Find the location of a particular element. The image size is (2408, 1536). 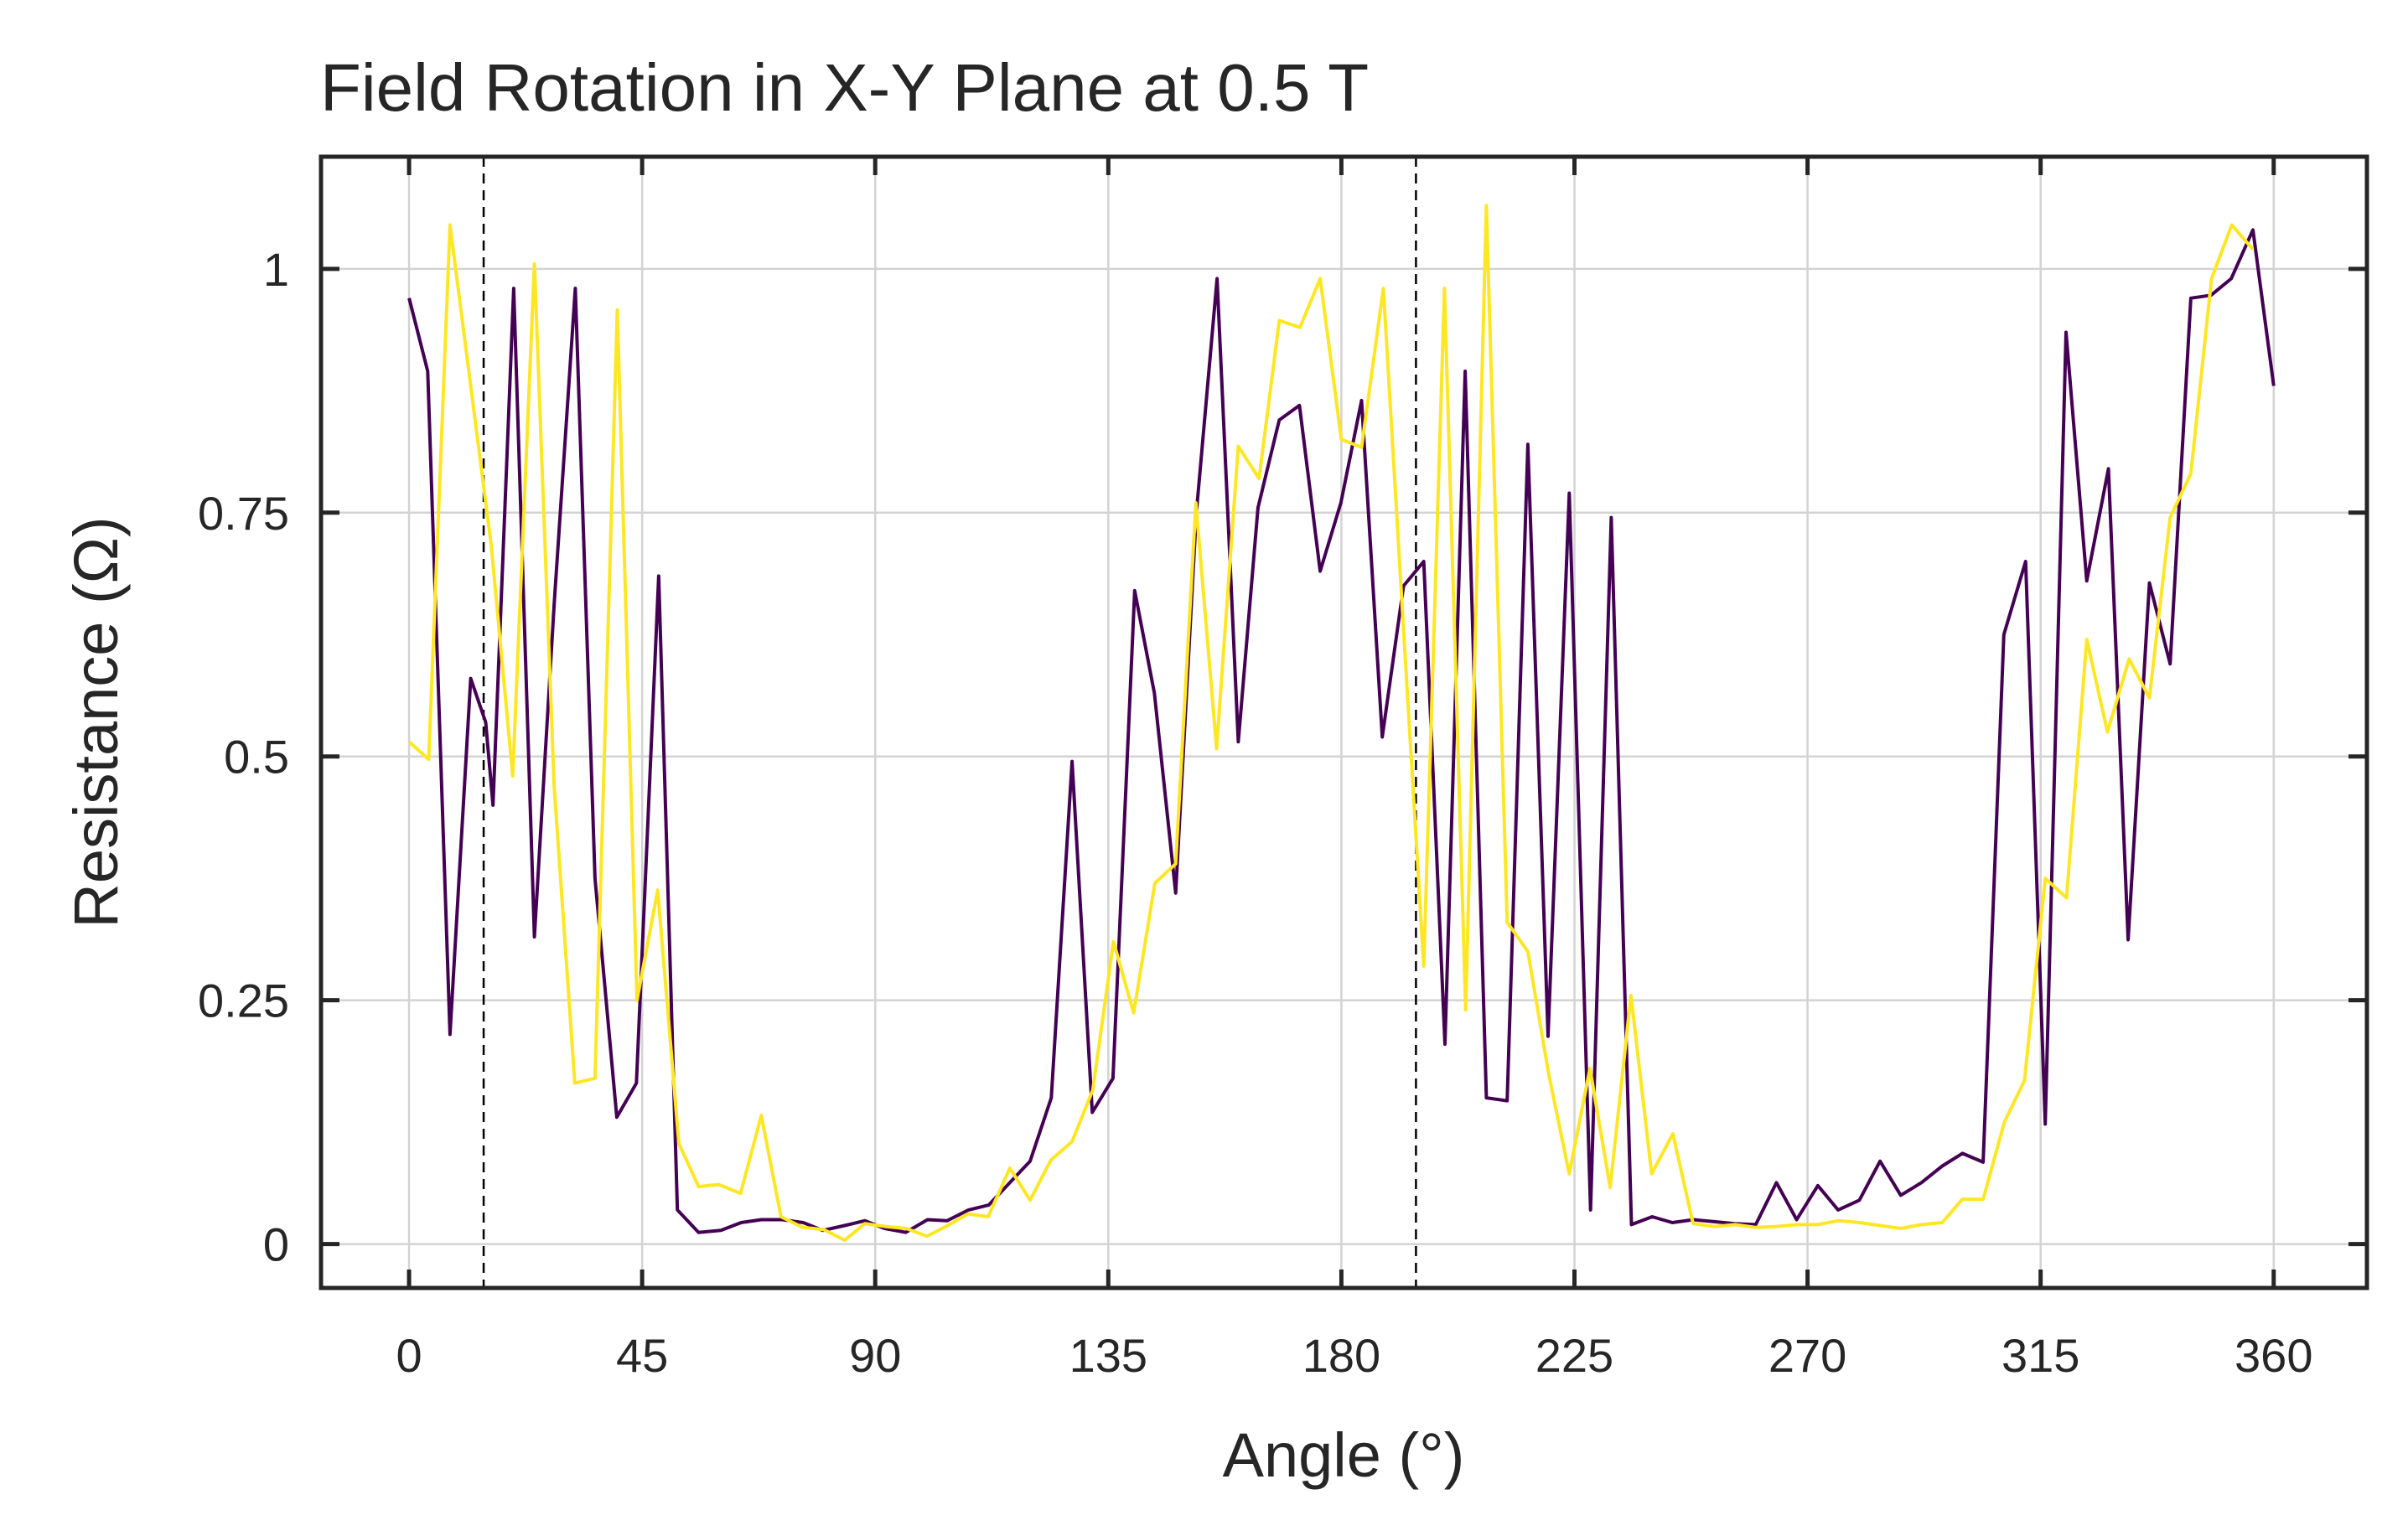

x-tick-label: 225 is located at coordinates (1574, 1355).